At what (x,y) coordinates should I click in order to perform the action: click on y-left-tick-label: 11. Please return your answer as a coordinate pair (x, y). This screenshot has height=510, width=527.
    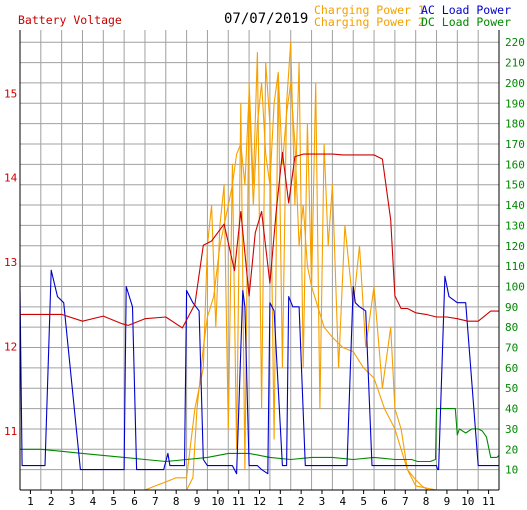
    Looking at the image, I should click on (10, 431).